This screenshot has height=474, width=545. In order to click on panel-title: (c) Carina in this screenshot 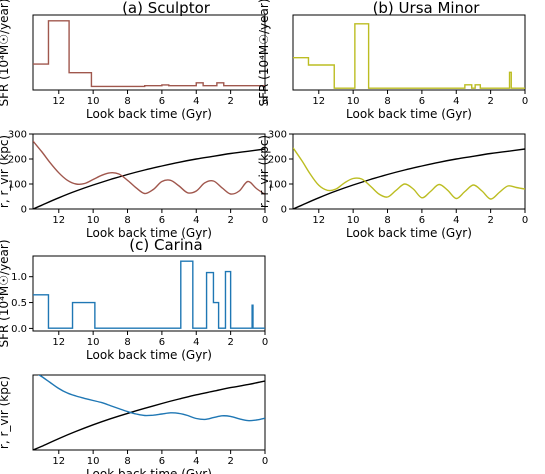, I will do `click(165, 245)`.